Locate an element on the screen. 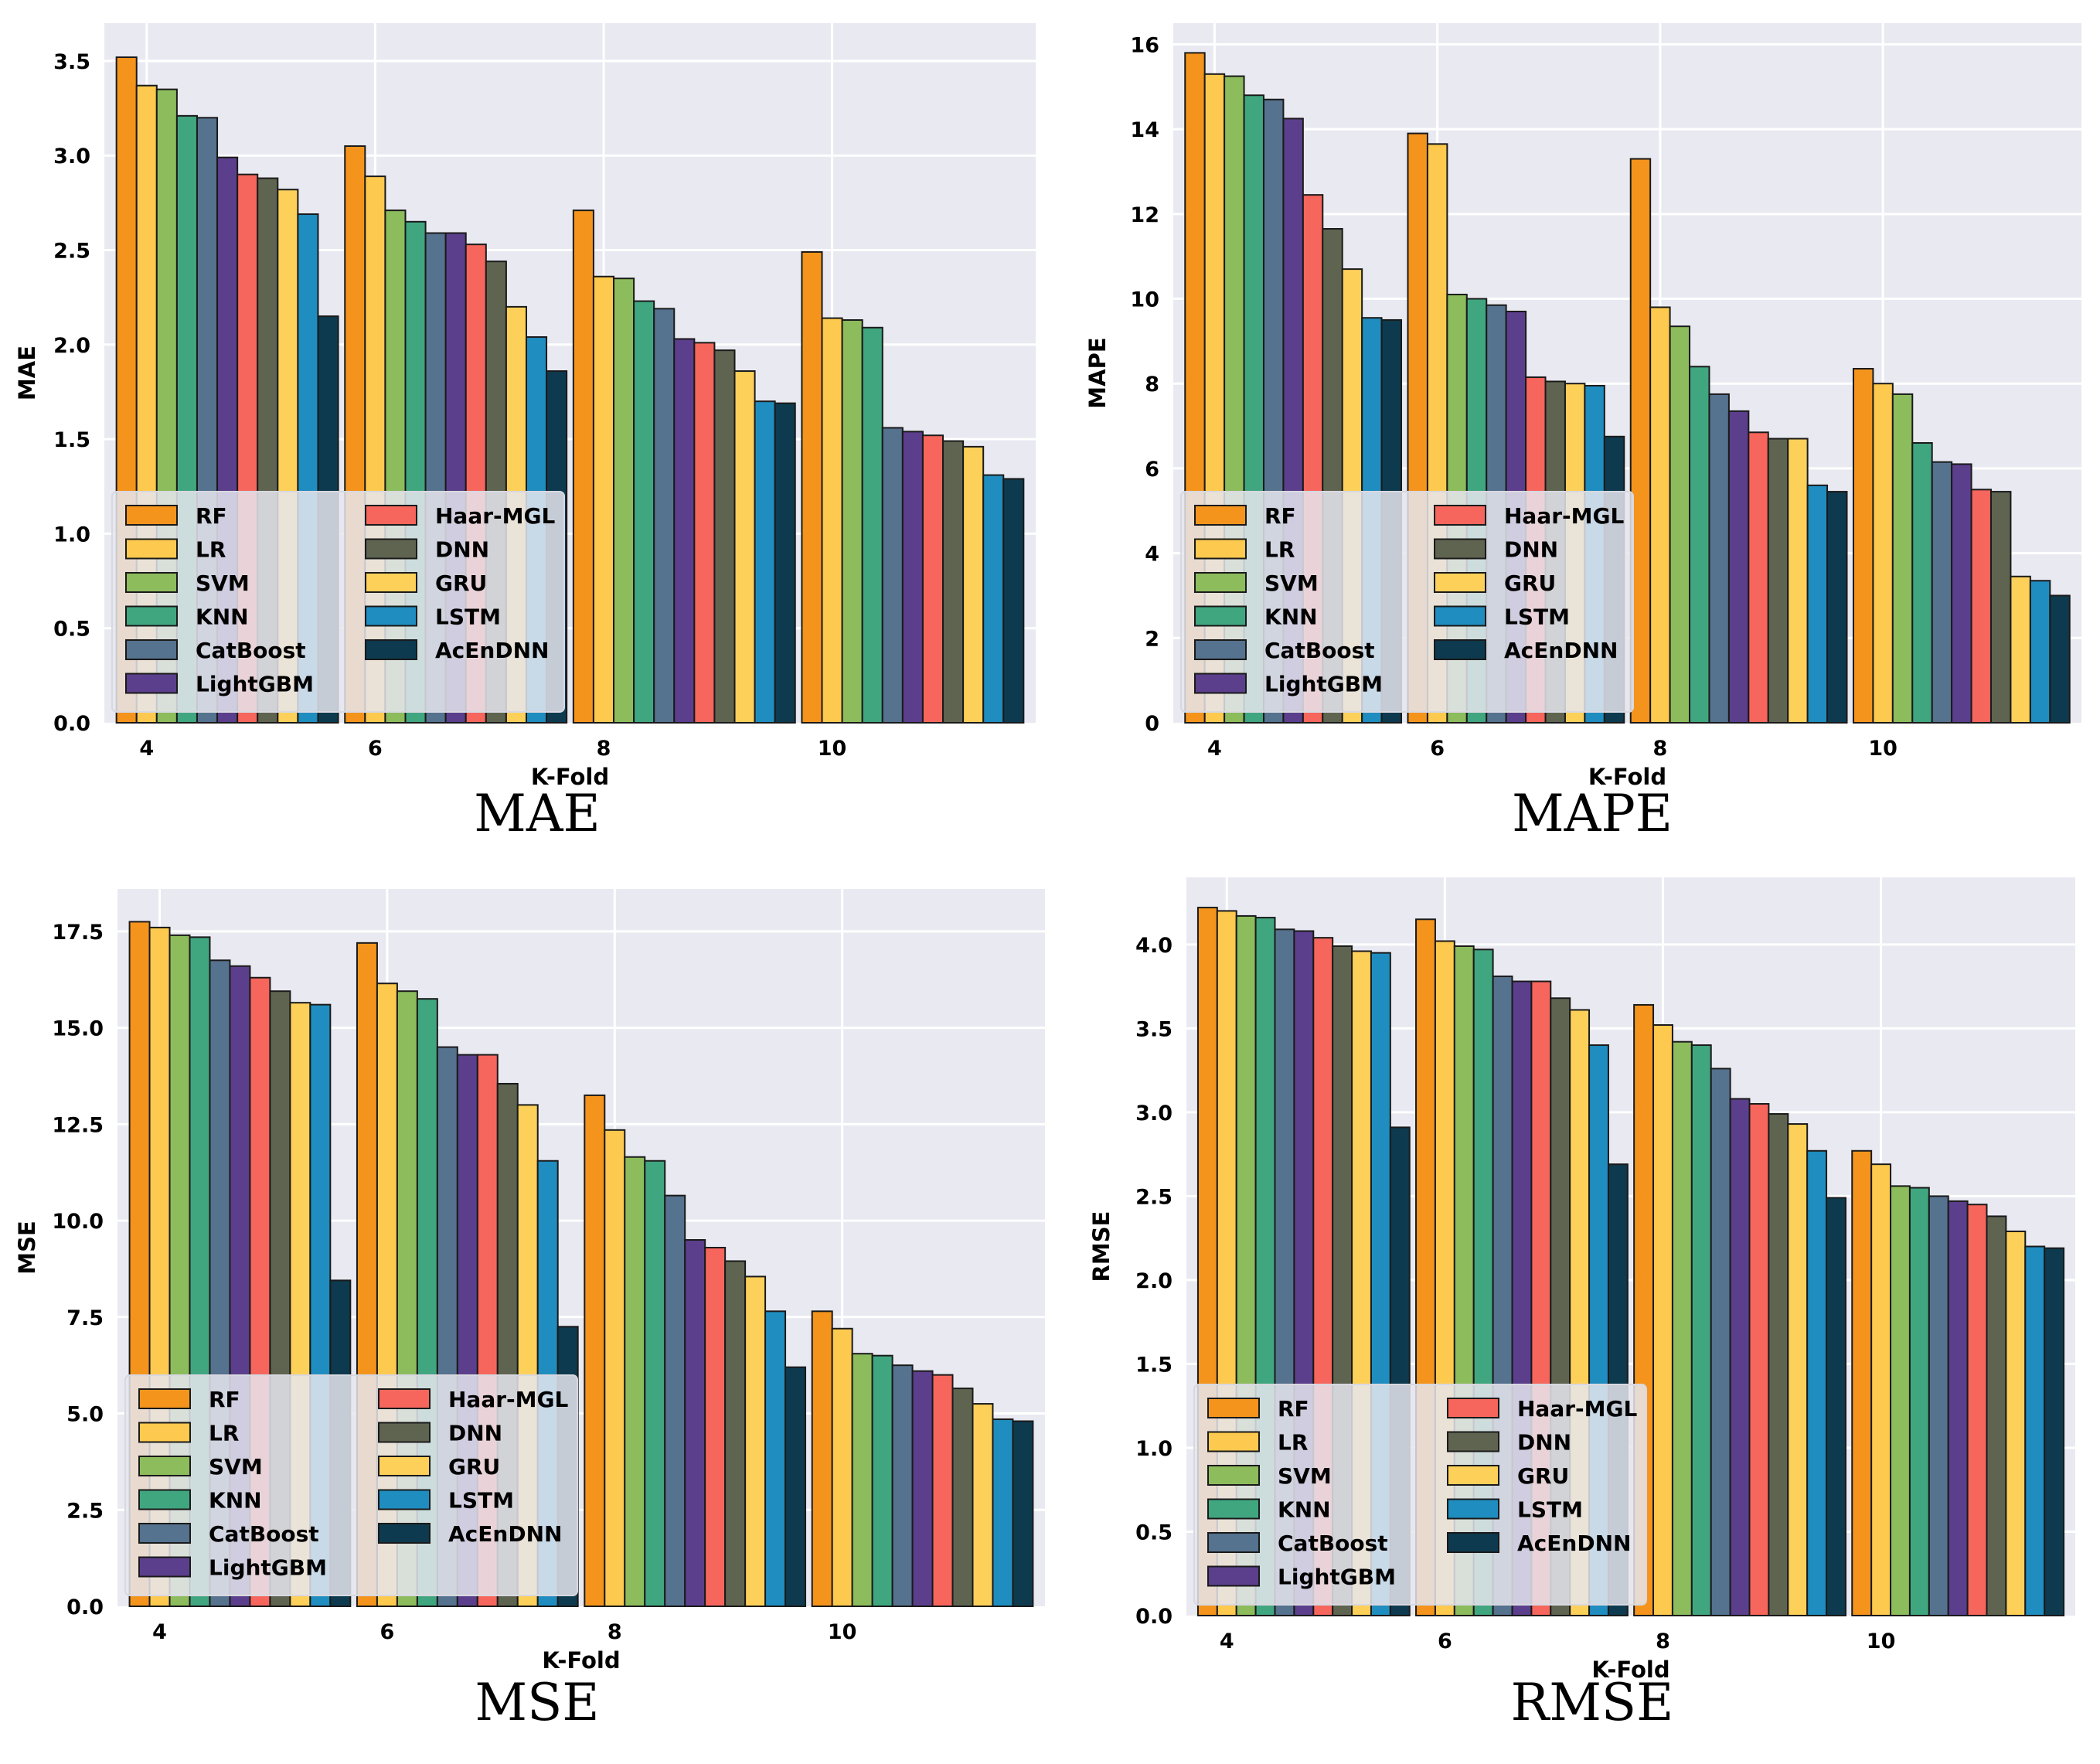 This screenshot has height=1764, width=2100. bar-gru-k10 is located at coordinates (973, 584).